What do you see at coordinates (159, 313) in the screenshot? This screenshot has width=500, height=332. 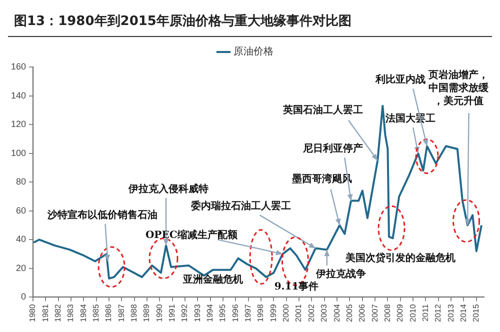 I see `x-tick-label: 1990` at bounding box center [159, 313].